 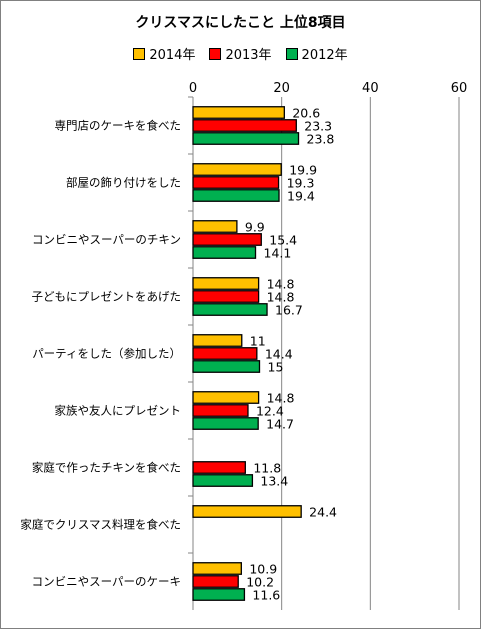 What do you see at coordinates (281, 296) in the screenshot?
I see `data-label-2013年-3: 14.8` at bounding box center [281, 296].